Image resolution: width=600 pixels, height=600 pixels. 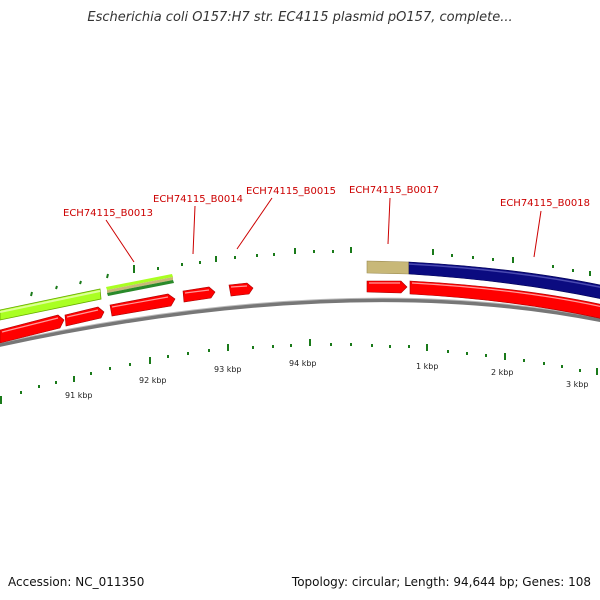 What do you see at coordinates (108, 213) in the screenshot?
I see `gene-label-b0013: ECH74115_B0013` at bounding box center [108, 213].